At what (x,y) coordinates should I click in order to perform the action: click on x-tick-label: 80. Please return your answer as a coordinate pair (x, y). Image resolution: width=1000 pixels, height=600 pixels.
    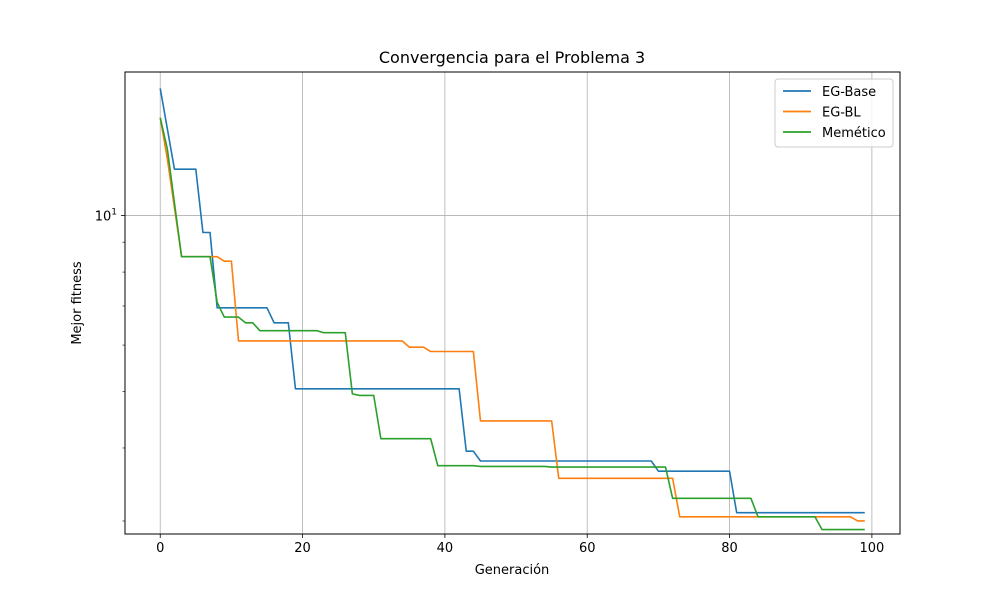
    Looking at the image, I should click on (729, 548).